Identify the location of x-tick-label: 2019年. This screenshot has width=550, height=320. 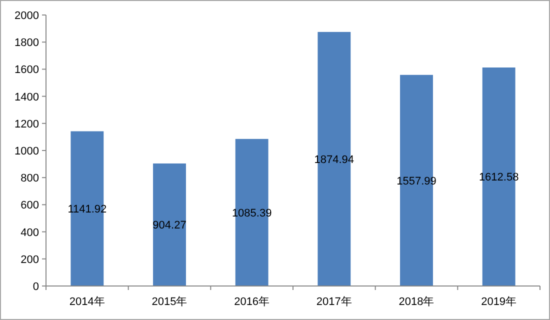
(499, 302).